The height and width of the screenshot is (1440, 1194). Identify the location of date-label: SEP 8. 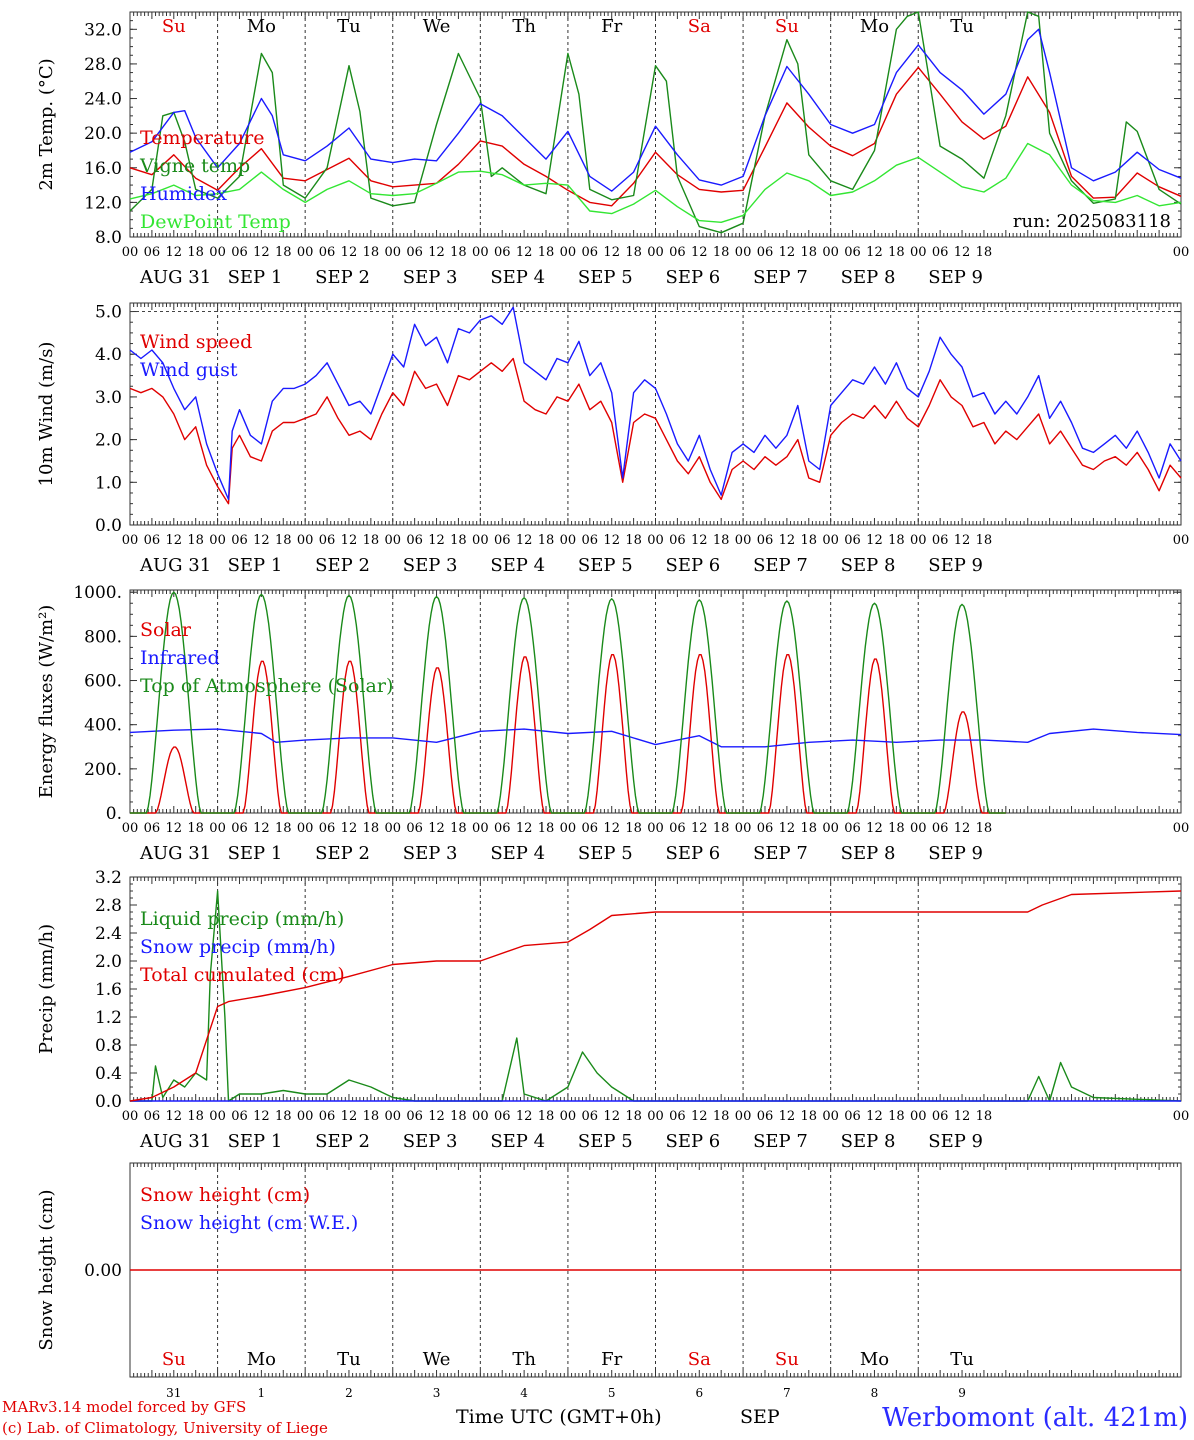
(868, 565).